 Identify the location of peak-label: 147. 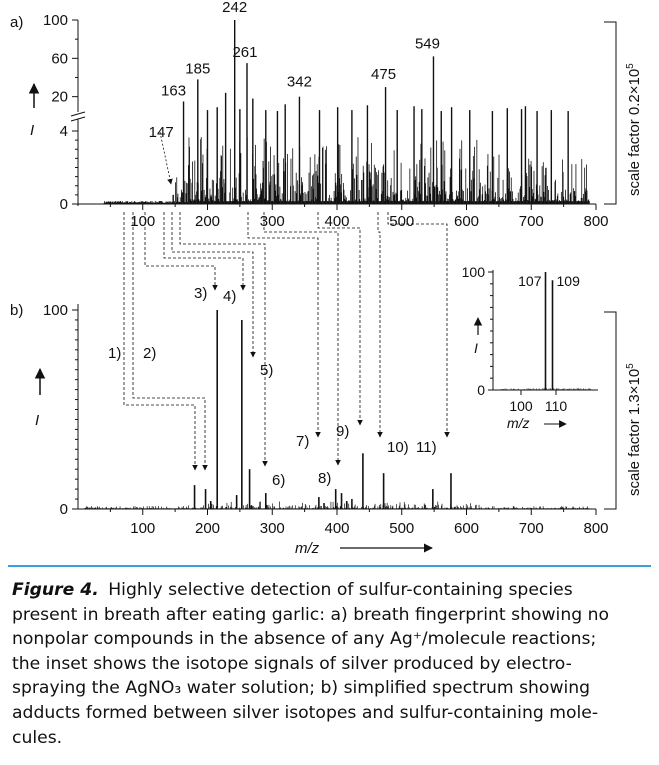
(161, 132).